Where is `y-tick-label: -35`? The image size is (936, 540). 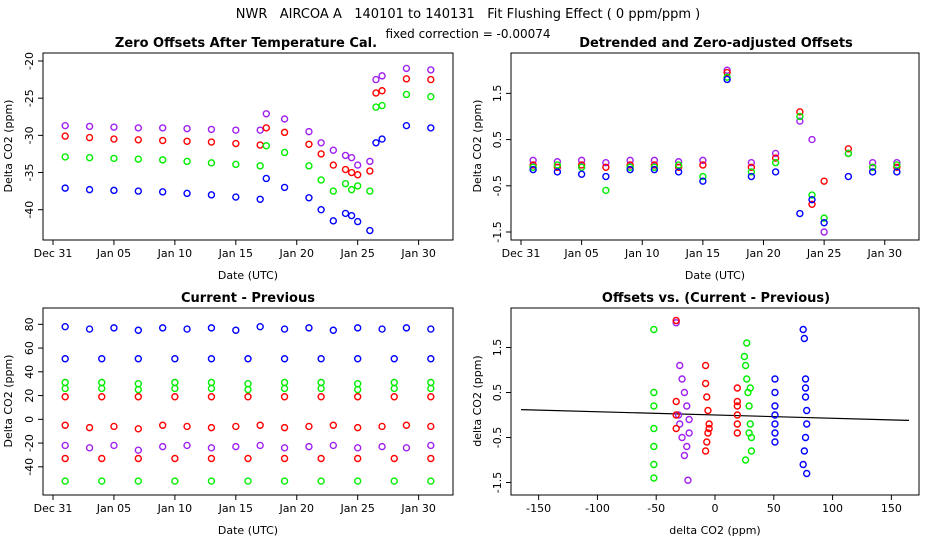
y-tick-label: -35 is located at coordinates (29, 173).